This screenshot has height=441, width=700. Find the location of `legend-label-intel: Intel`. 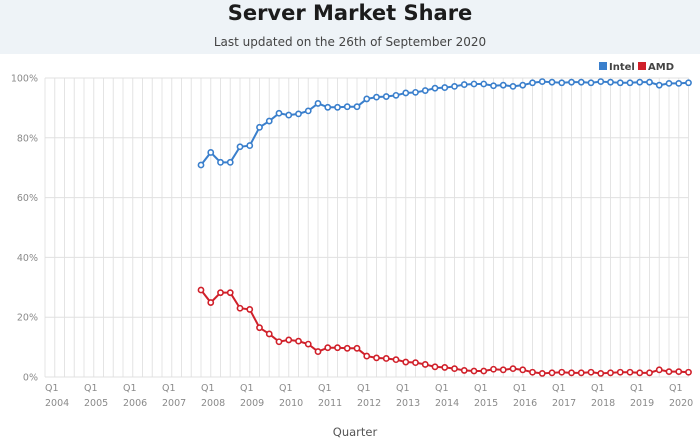

legend-label-intel: Intel is located at coordinates (622, 67).